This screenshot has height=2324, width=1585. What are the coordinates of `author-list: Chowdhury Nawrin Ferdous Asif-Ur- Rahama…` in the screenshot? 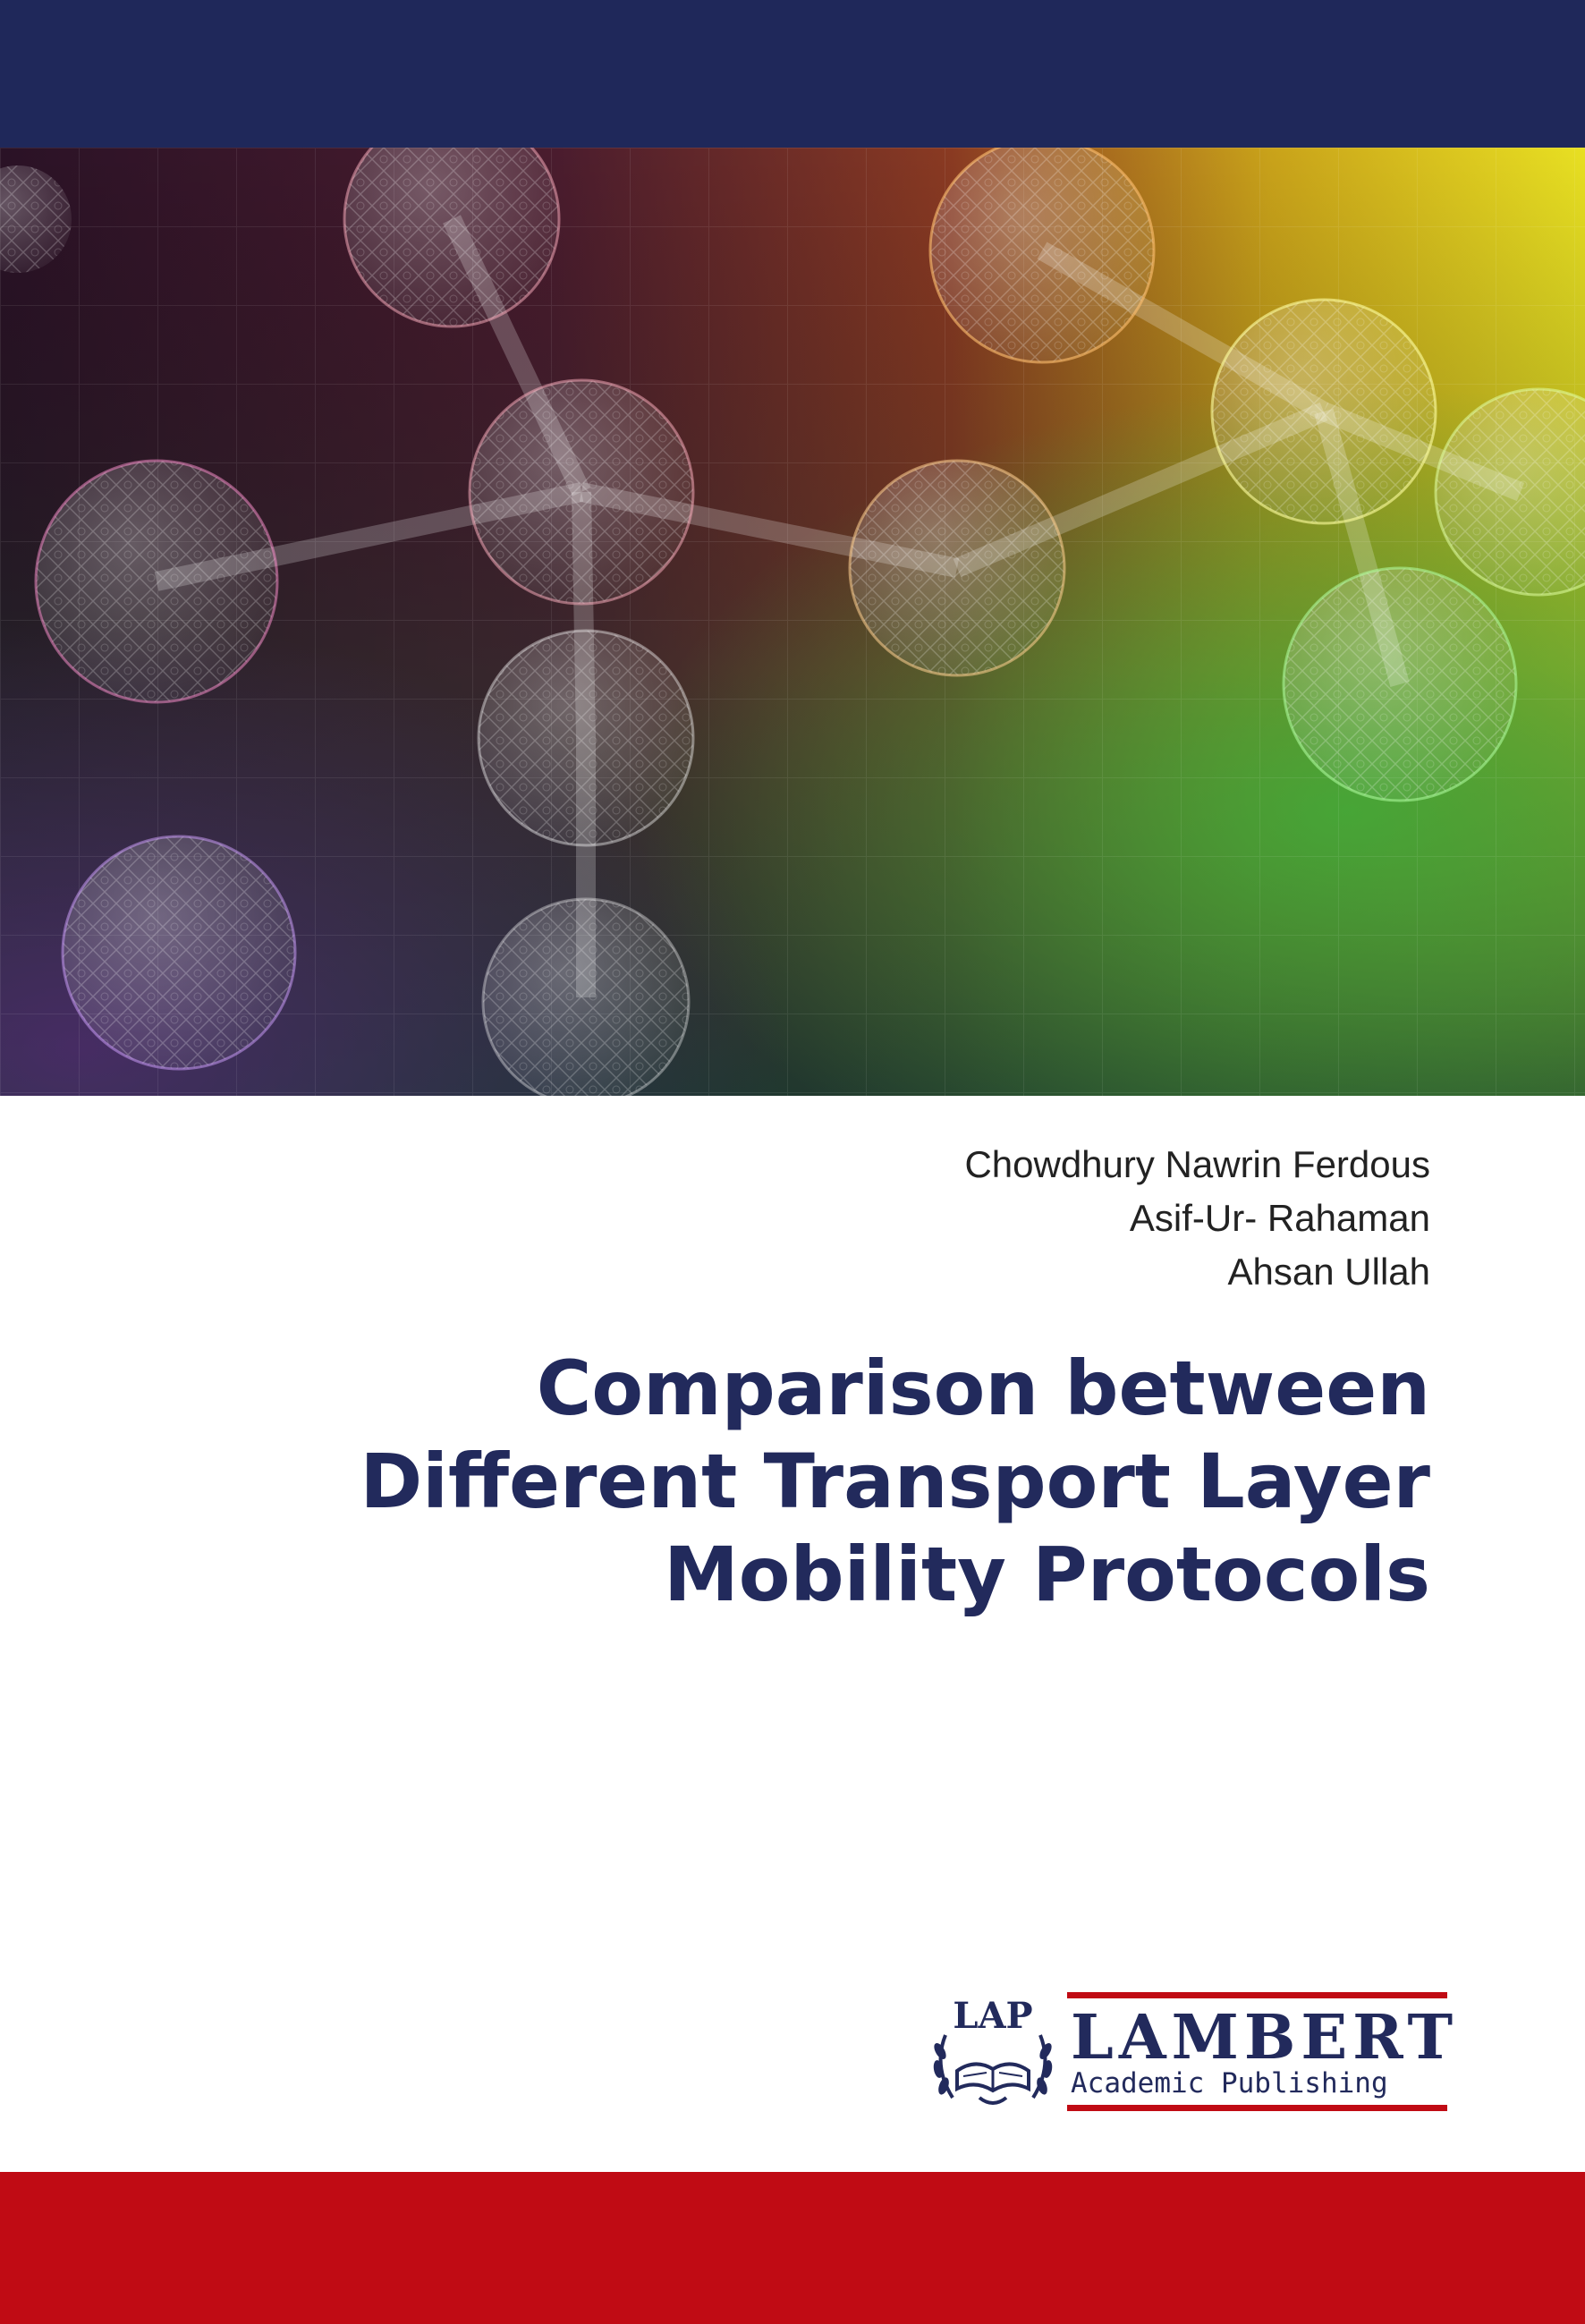 It's located at (1197, 1218).